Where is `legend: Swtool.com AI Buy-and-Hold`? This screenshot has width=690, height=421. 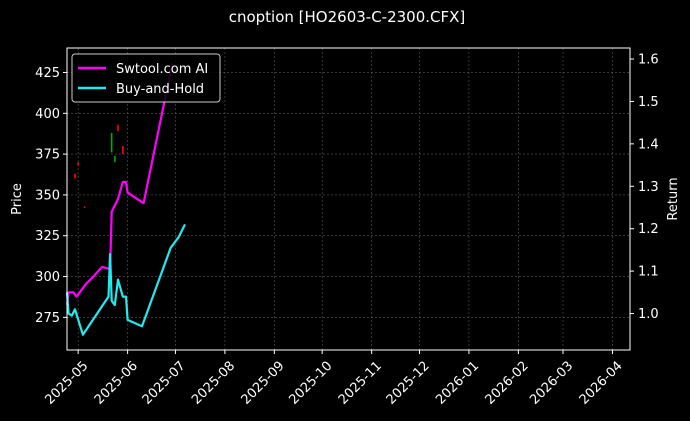 legend: Swtool.com AI Buy-and-Hold is located at coordinates (146, 78).